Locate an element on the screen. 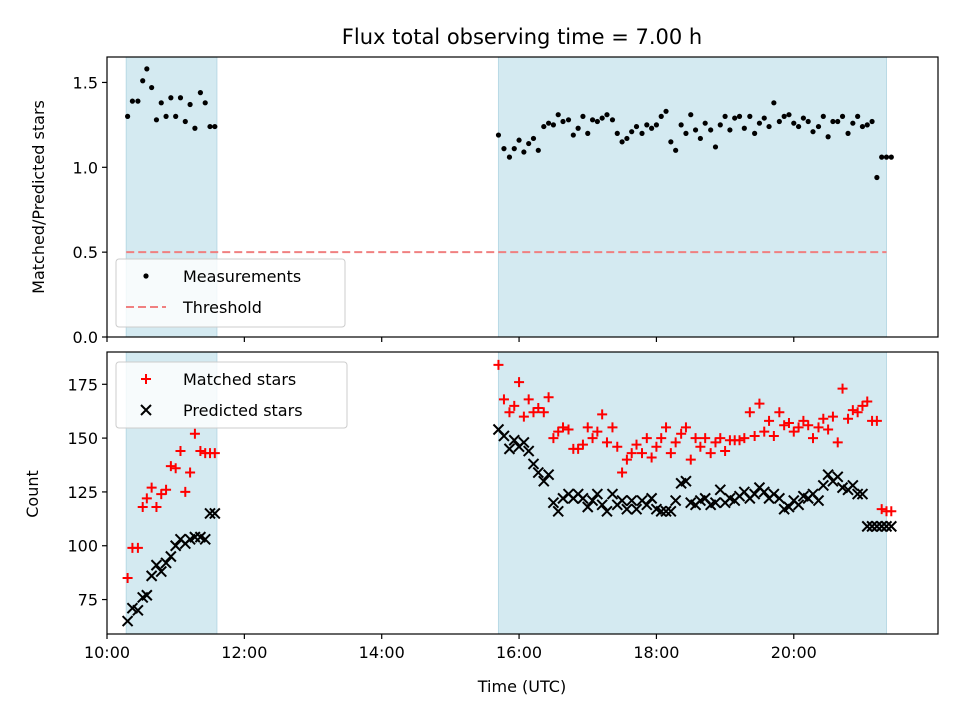 This screenshot has width=960, height=720. top-y-tick-label: 0.0 is located at coordinates (85, 337).